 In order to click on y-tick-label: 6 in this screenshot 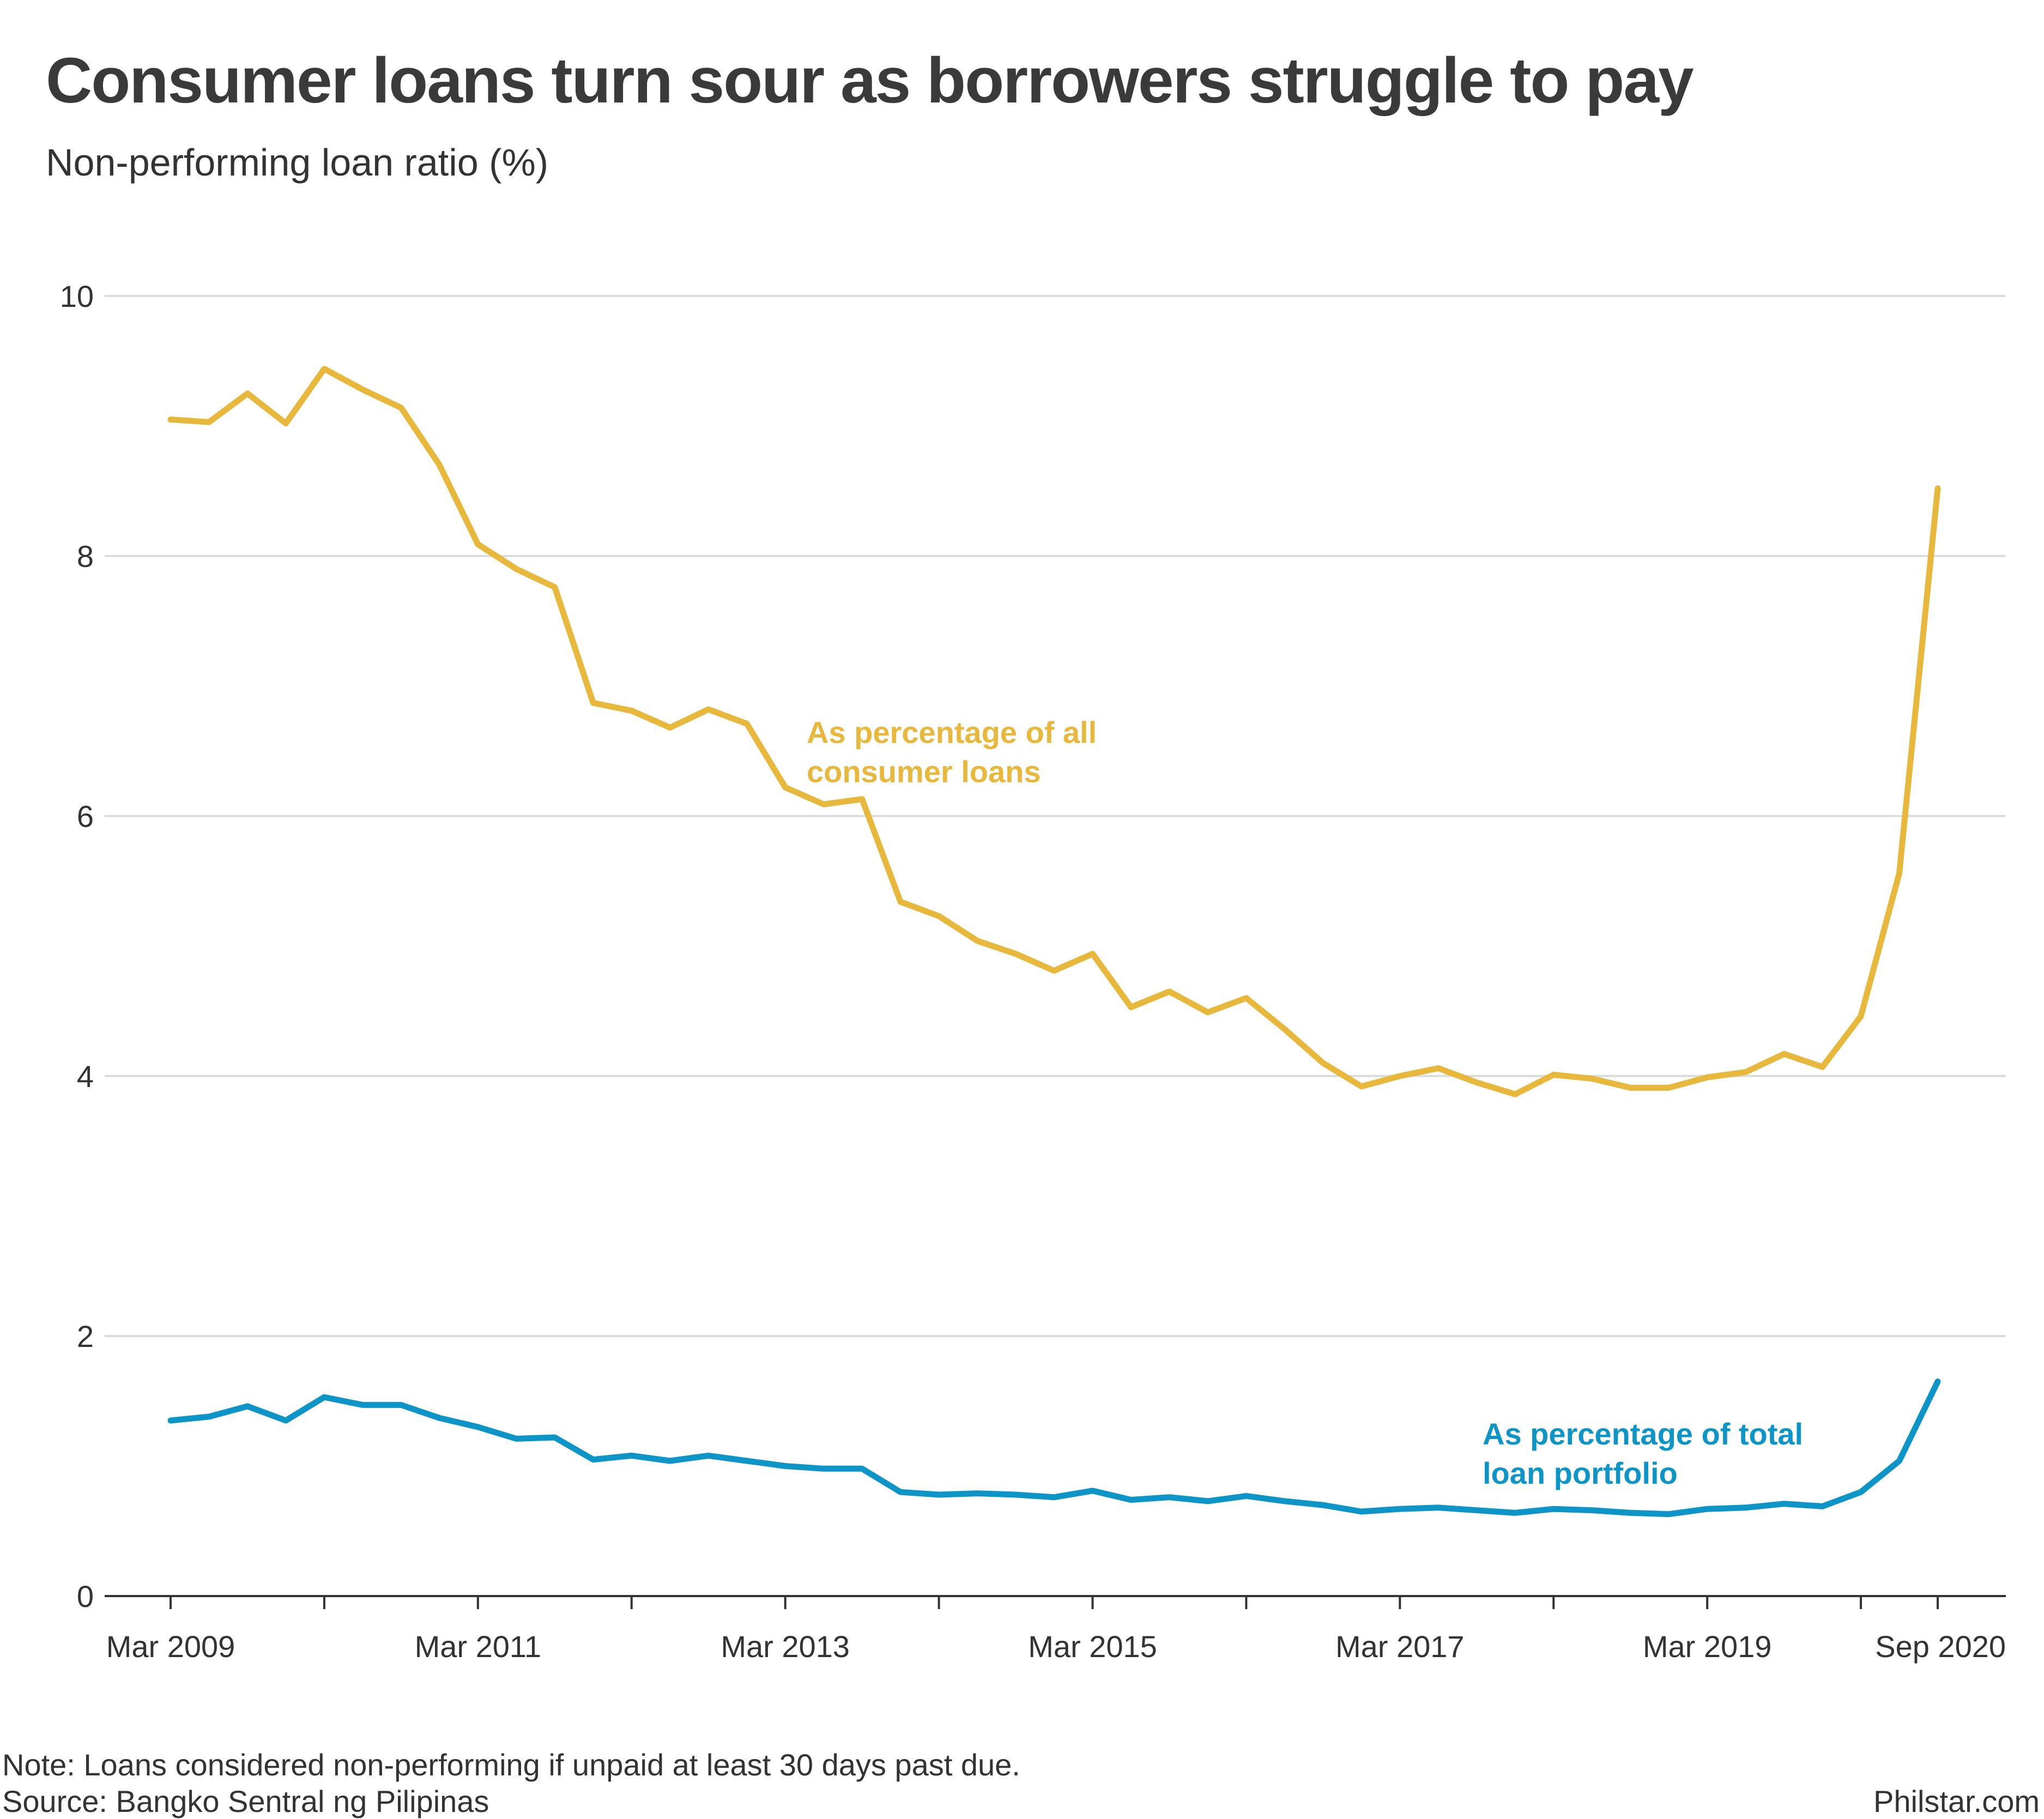, I will do `click(85, 816)`.